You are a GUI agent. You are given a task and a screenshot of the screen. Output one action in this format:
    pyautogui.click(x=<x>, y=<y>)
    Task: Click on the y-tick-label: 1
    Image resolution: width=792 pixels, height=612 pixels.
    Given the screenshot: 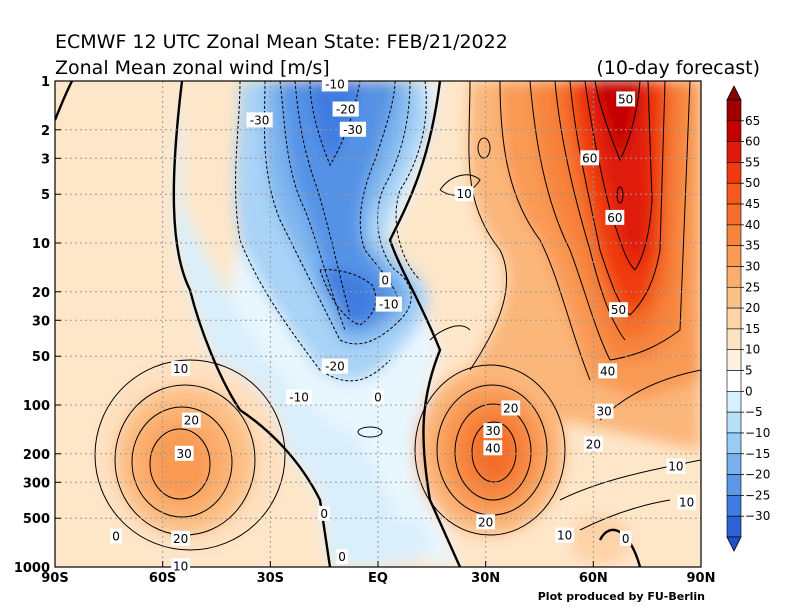 What is the action you would take?
    pyautogui.click(x=45, y=82)
    